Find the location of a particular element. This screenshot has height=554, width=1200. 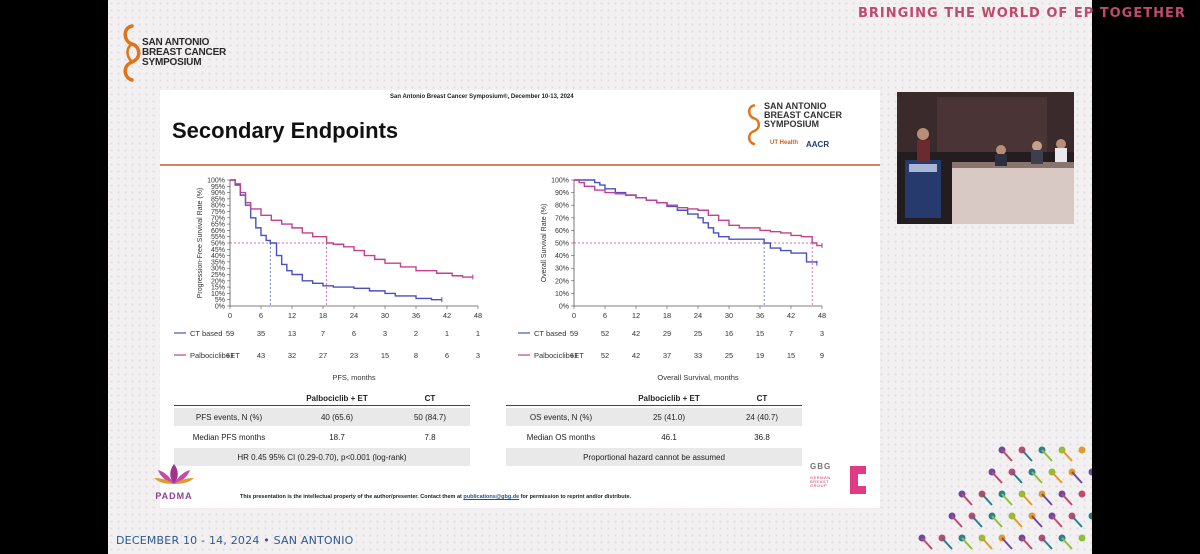

y-tick-label: 5% is located at coordinates (220, 300).